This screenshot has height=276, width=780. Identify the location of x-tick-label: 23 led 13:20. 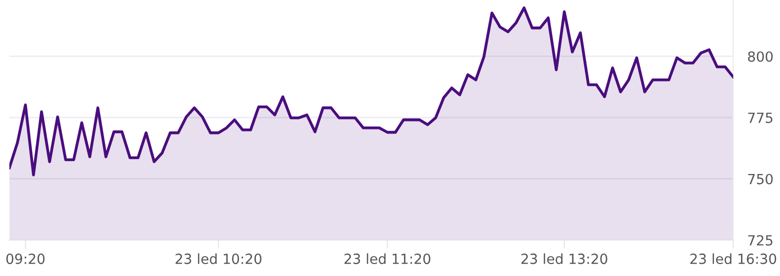
(564, 258).